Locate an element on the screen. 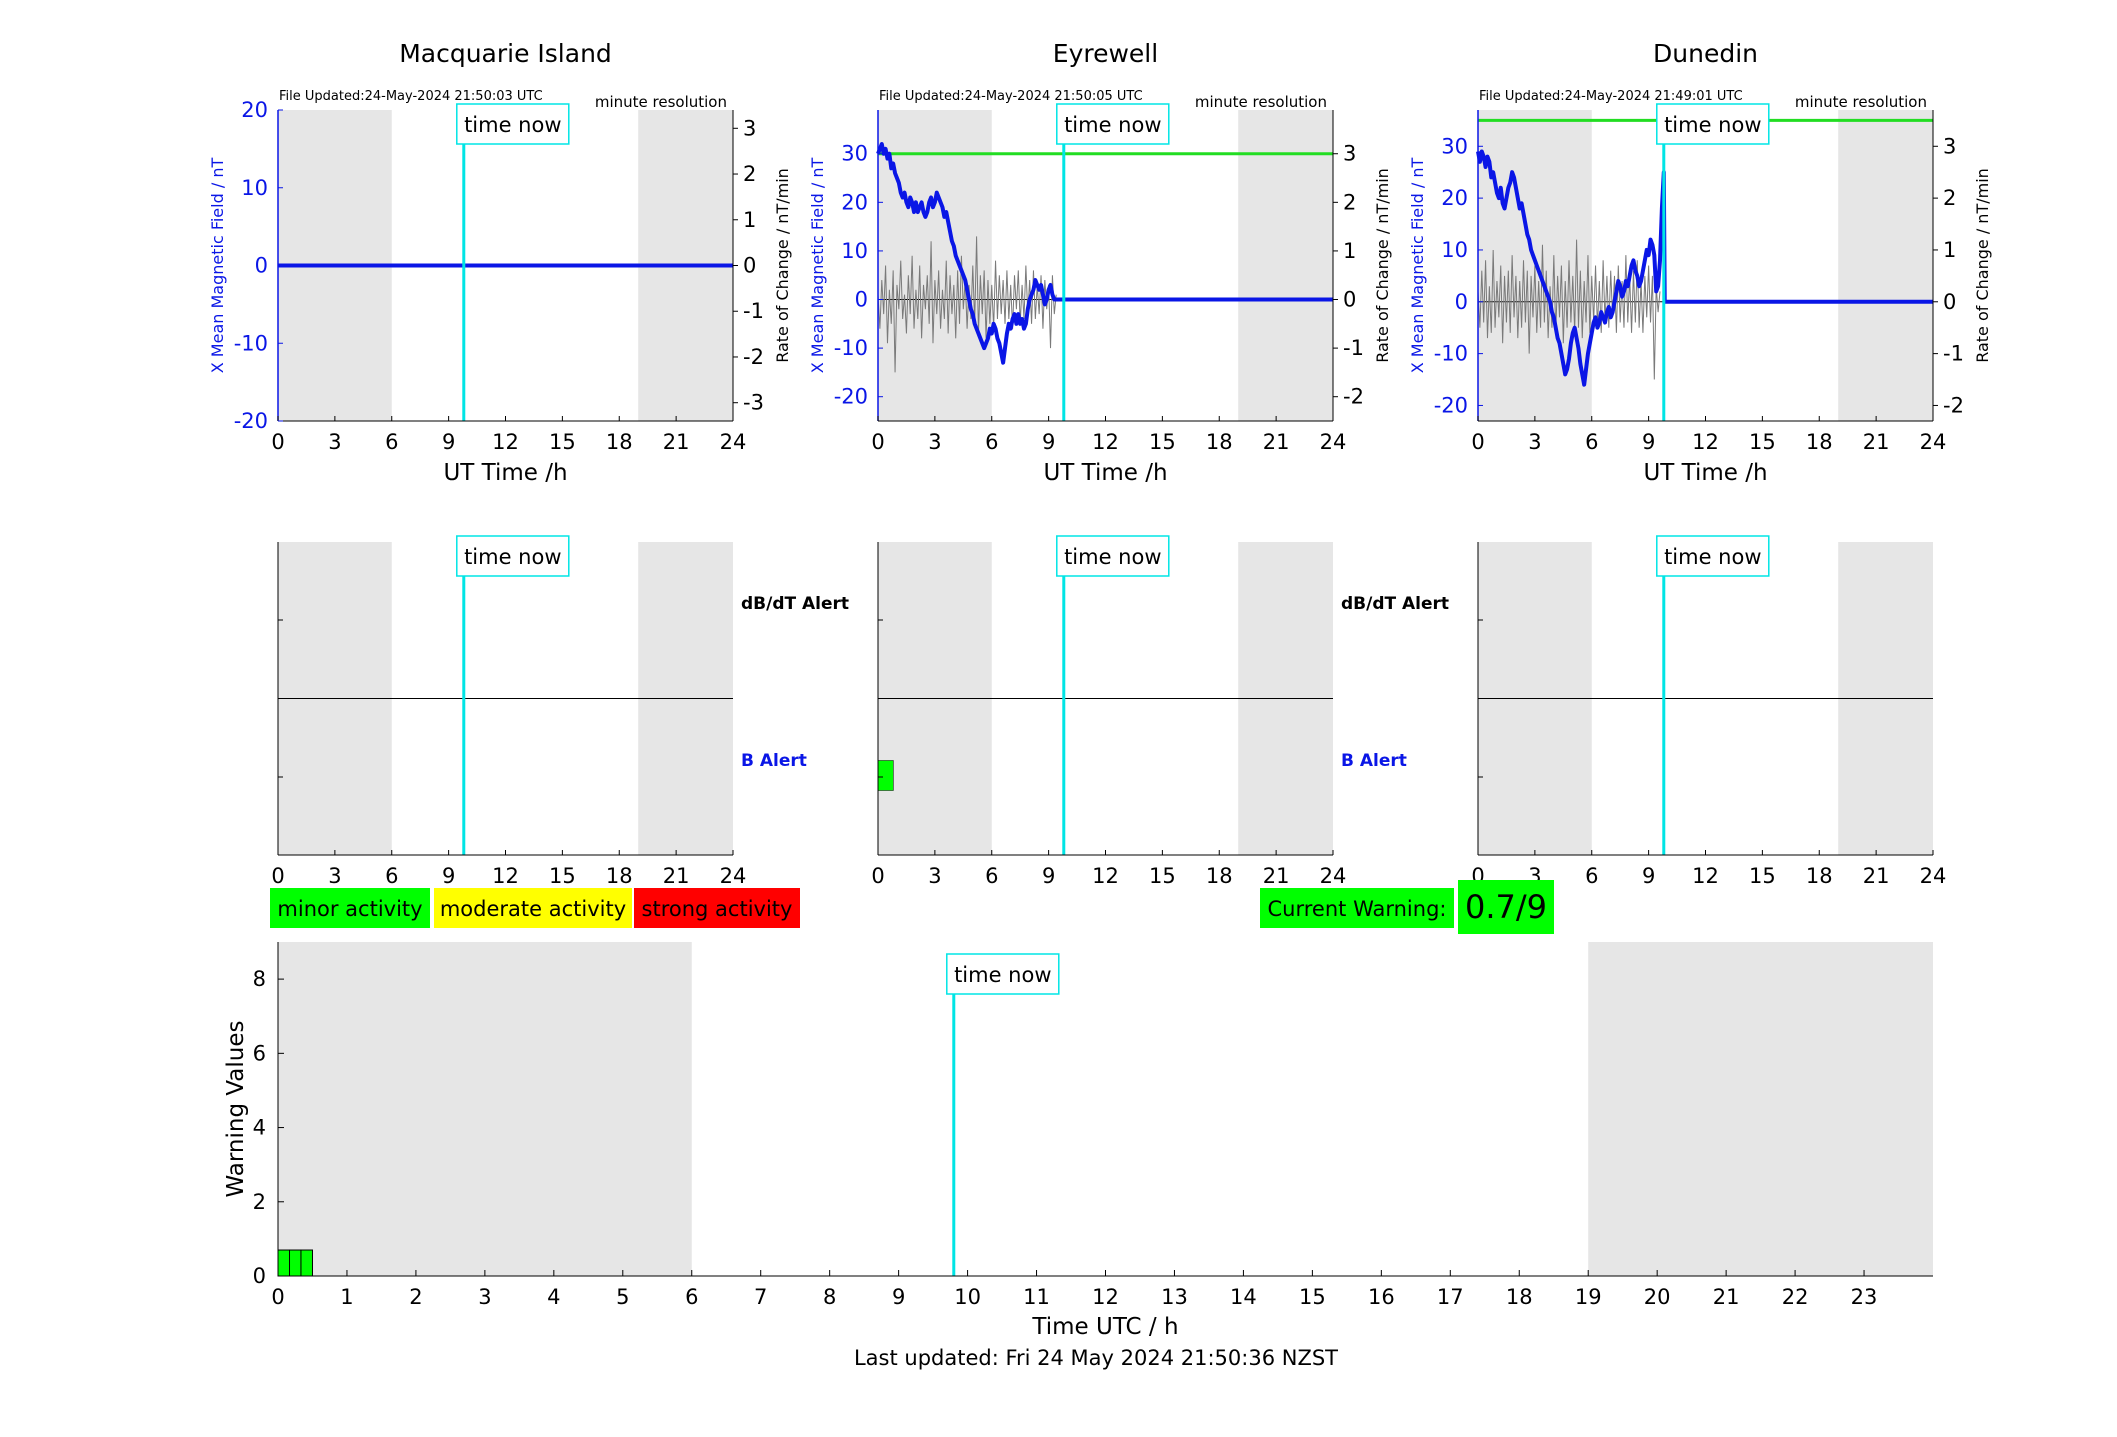 The width and height of the screenshot is (2117, 1437). legend-strong-swatch is located at coordinates (717, 908).